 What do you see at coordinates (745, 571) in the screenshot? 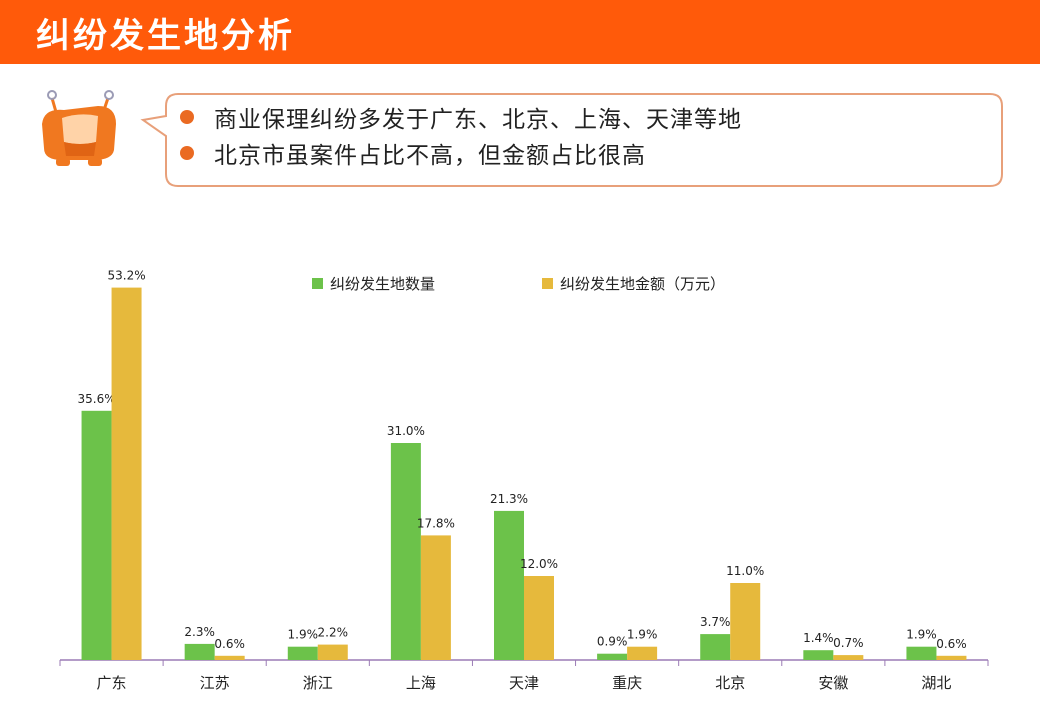
I see `data-label: 11.0%` at bounding box center [745, 571].